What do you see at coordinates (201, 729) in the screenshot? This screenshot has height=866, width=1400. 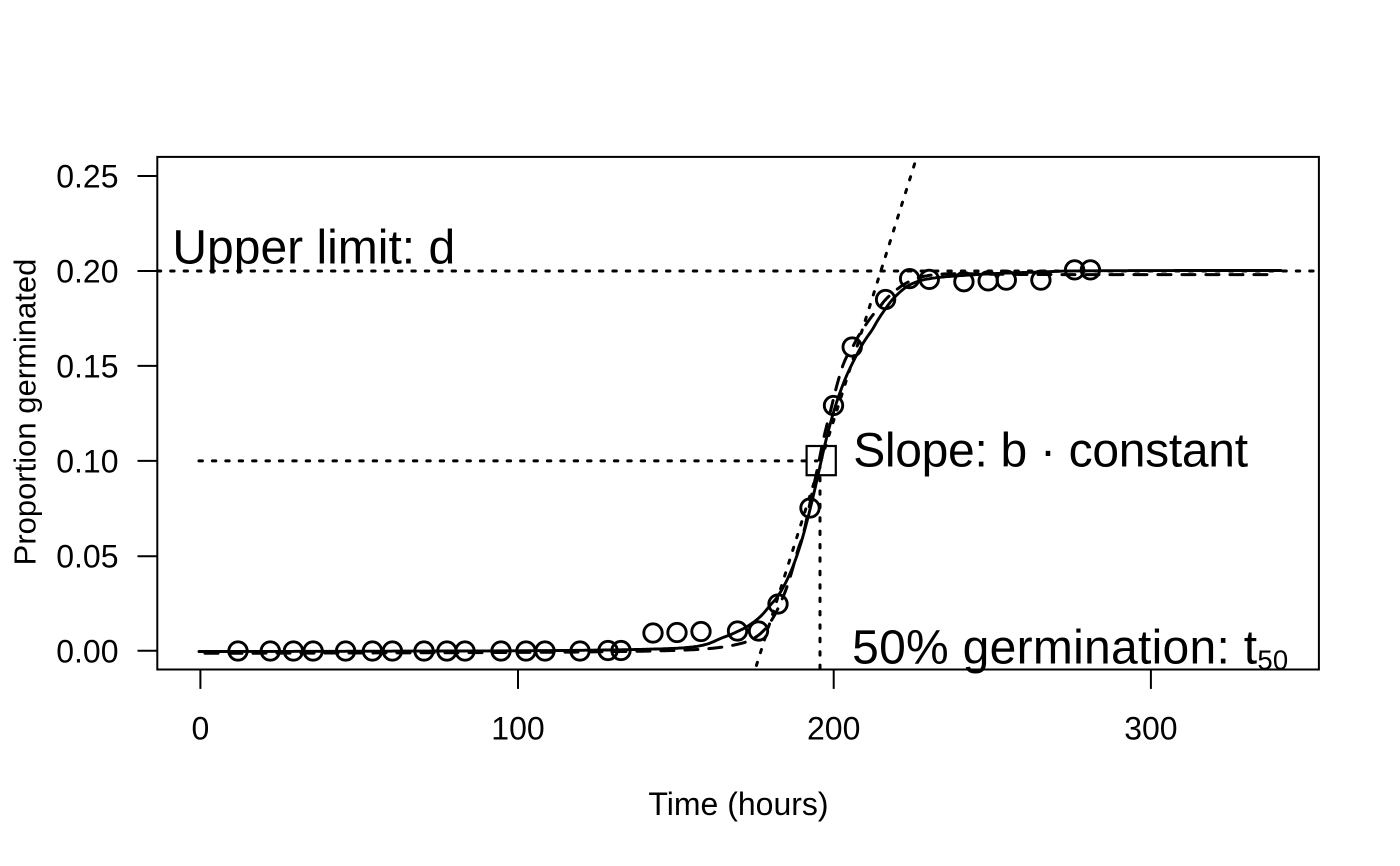 I see `svg-text: 0` at bounding box center [201, 729].